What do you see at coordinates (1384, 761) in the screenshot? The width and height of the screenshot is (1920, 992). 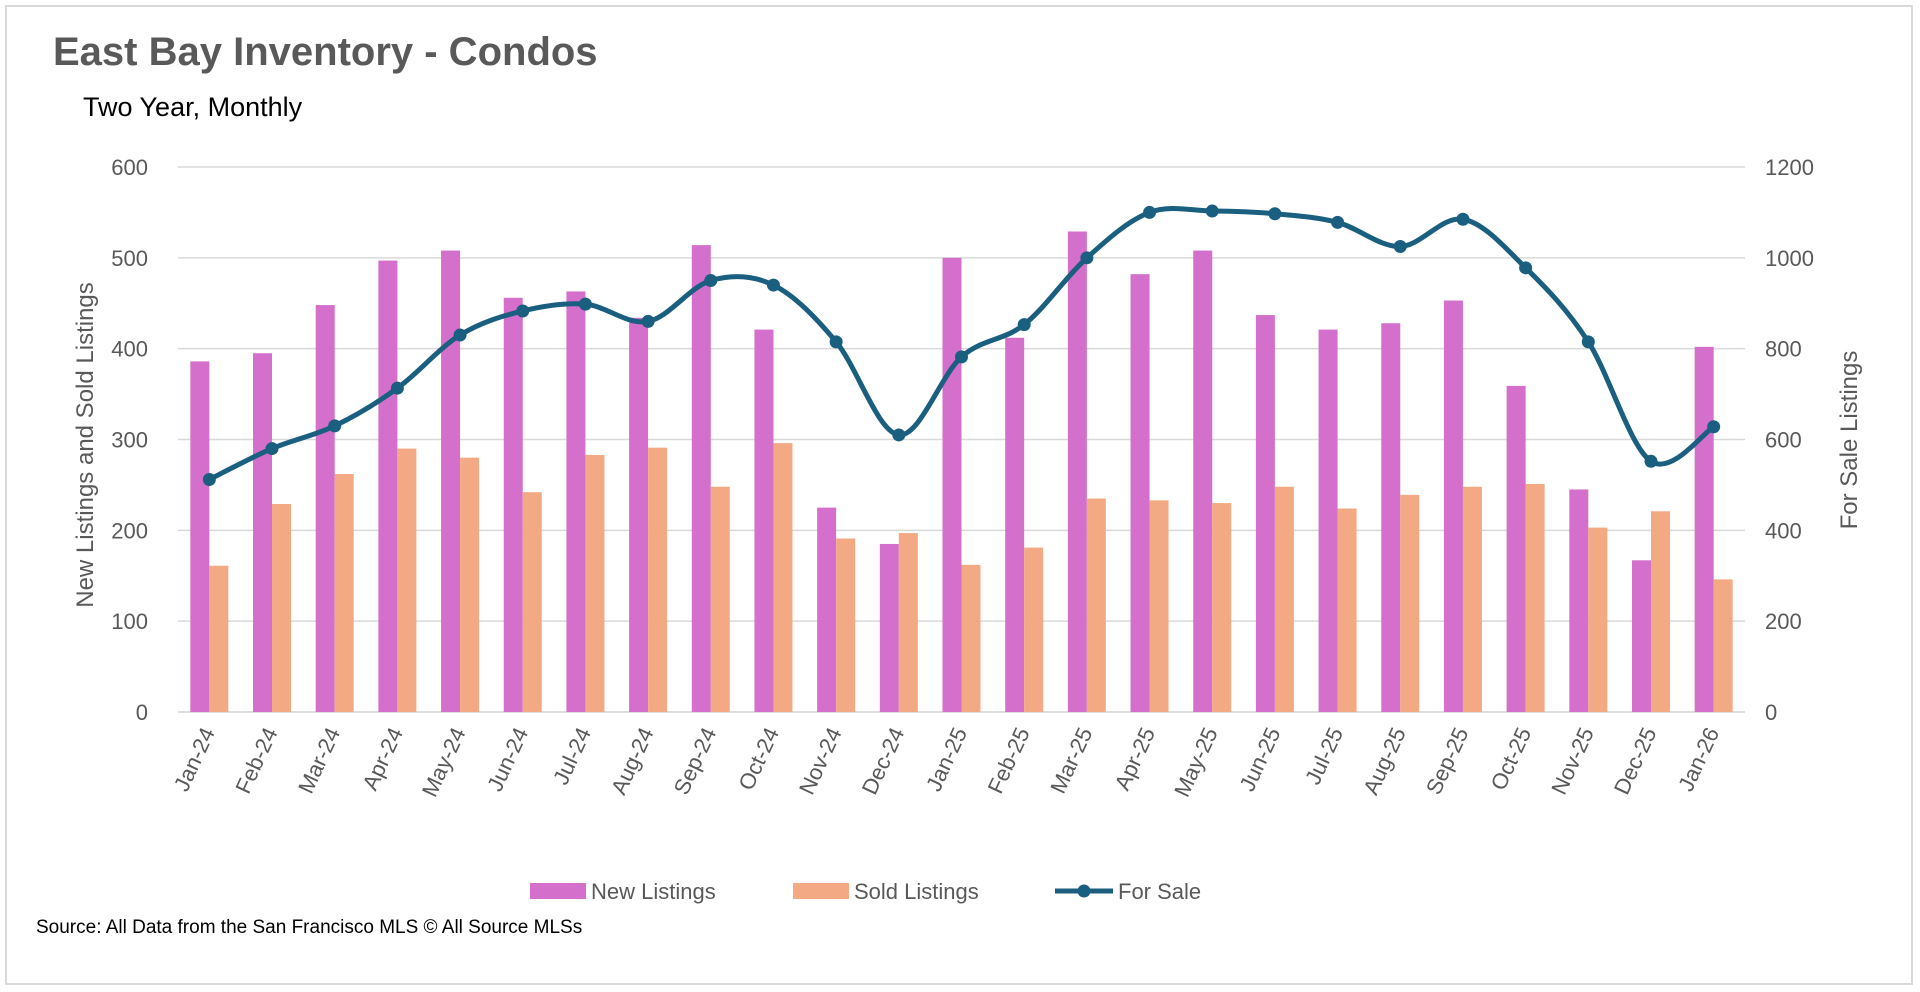 I see `x-tick-label: Aug-25` at bounding box center [1384, 761].